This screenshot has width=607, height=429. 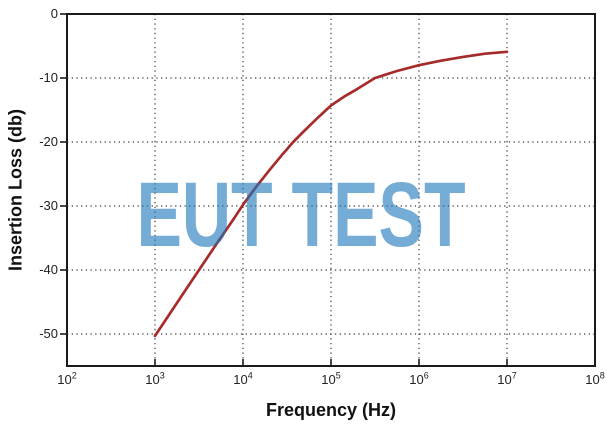 What do you see at coordinates (155, 378) in the screenshot?
I see `x-tick-label: 10³` at bounding box center [155, 378].